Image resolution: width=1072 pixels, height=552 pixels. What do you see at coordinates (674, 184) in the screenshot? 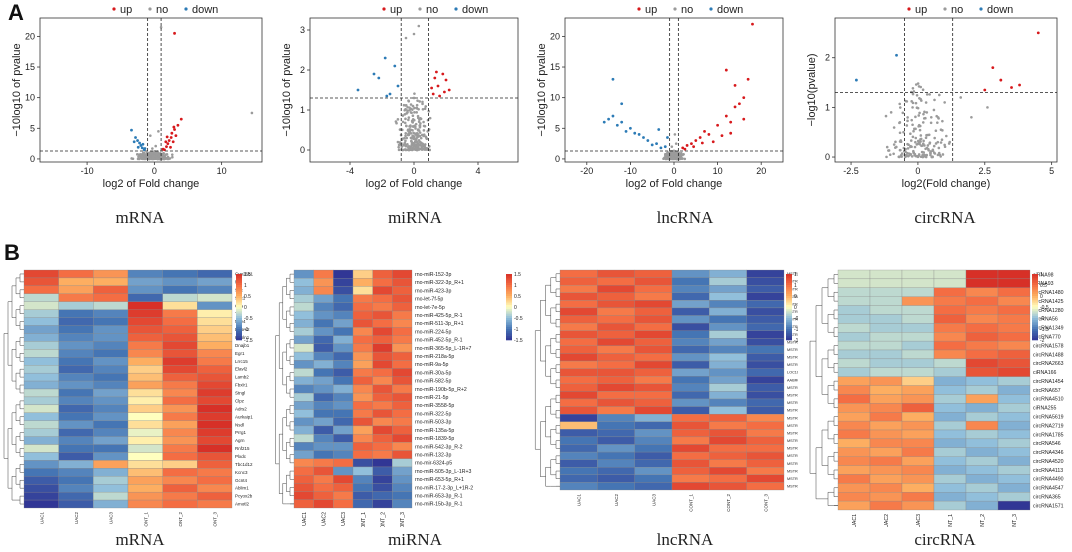
I see `x-axis-label: log2 of Fold change` at bounding box center [674, 184].